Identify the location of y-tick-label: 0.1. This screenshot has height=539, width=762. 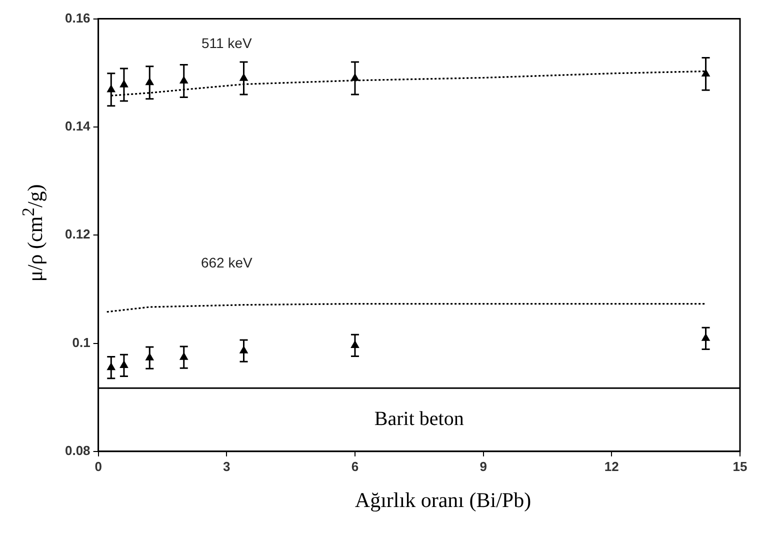
(81, 342).